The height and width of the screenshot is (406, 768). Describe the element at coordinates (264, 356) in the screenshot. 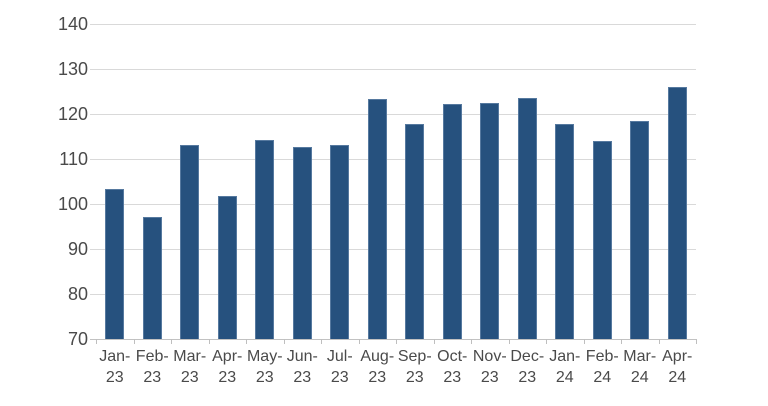

I see `x-tick-label-month: May-` at that location.